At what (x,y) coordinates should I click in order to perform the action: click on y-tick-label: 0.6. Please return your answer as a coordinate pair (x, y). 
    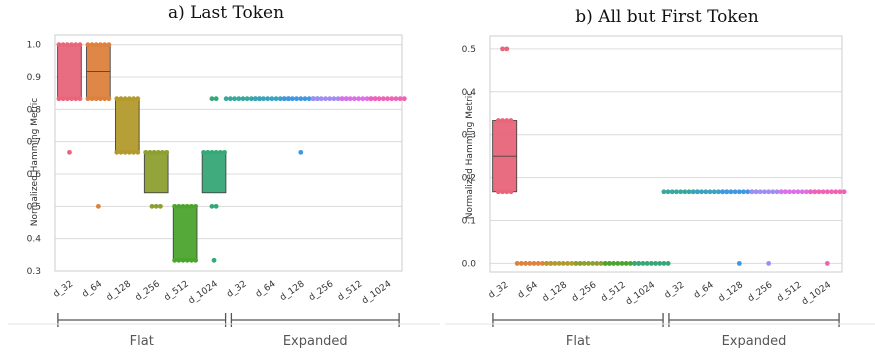
    Looking at the image, I should click on (34, 175).